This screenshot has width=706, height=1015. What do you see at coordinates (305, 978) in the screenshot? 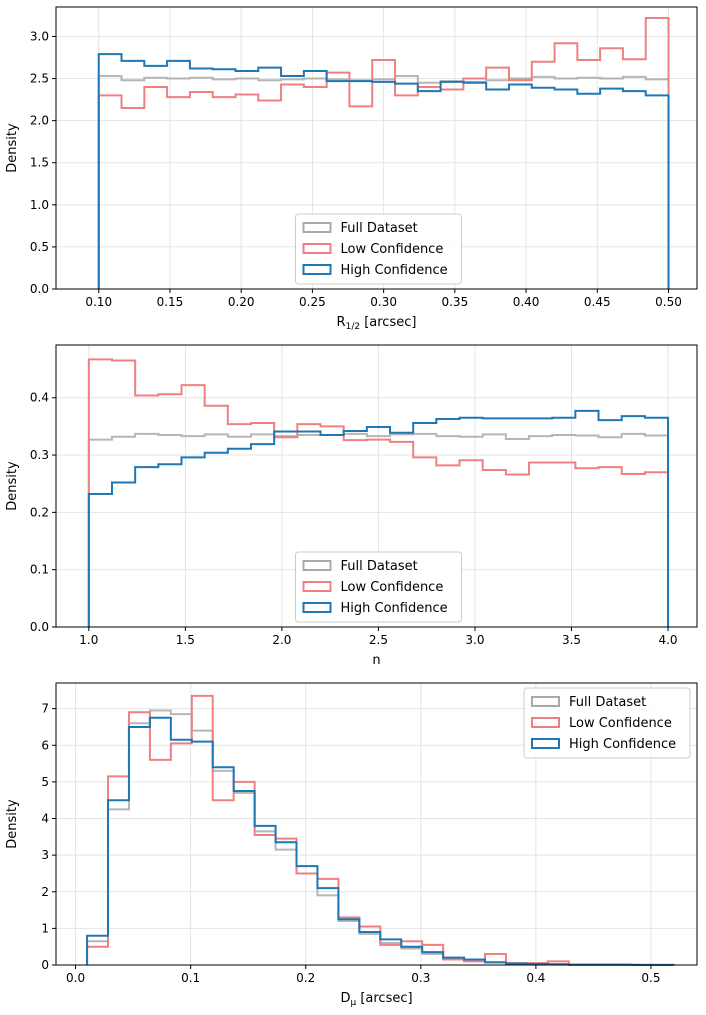
I see `x-tick-label: 0.2` at bounding box center [305, 978].